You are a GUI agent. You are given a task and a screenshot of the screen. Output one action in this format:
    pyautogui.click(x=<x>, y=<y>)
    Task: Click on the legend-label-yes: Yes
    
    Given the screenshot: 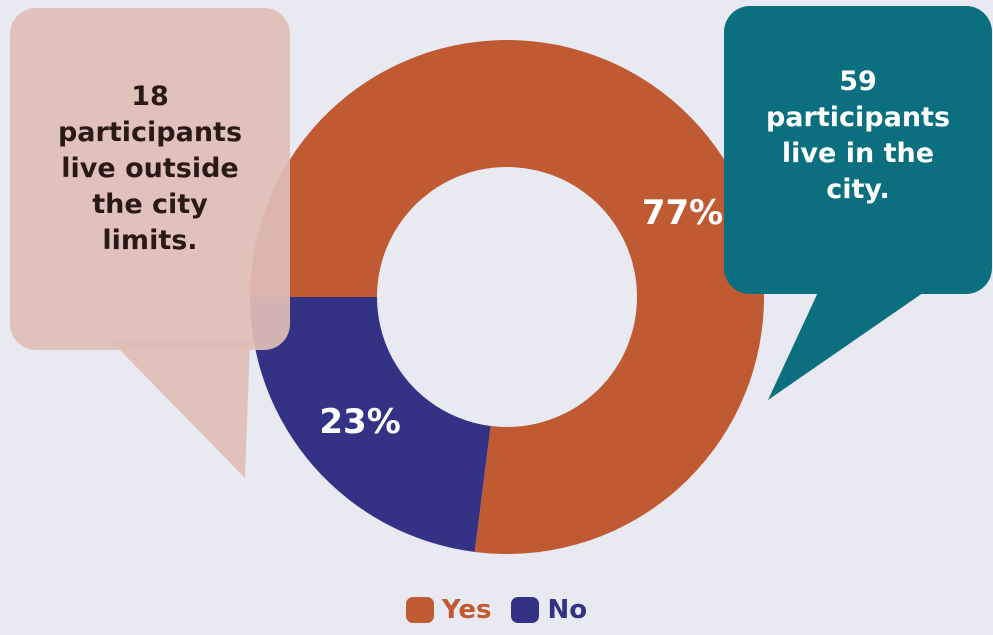 What is the action you would take?
    pyautogui.click(x=466, y=610)
    